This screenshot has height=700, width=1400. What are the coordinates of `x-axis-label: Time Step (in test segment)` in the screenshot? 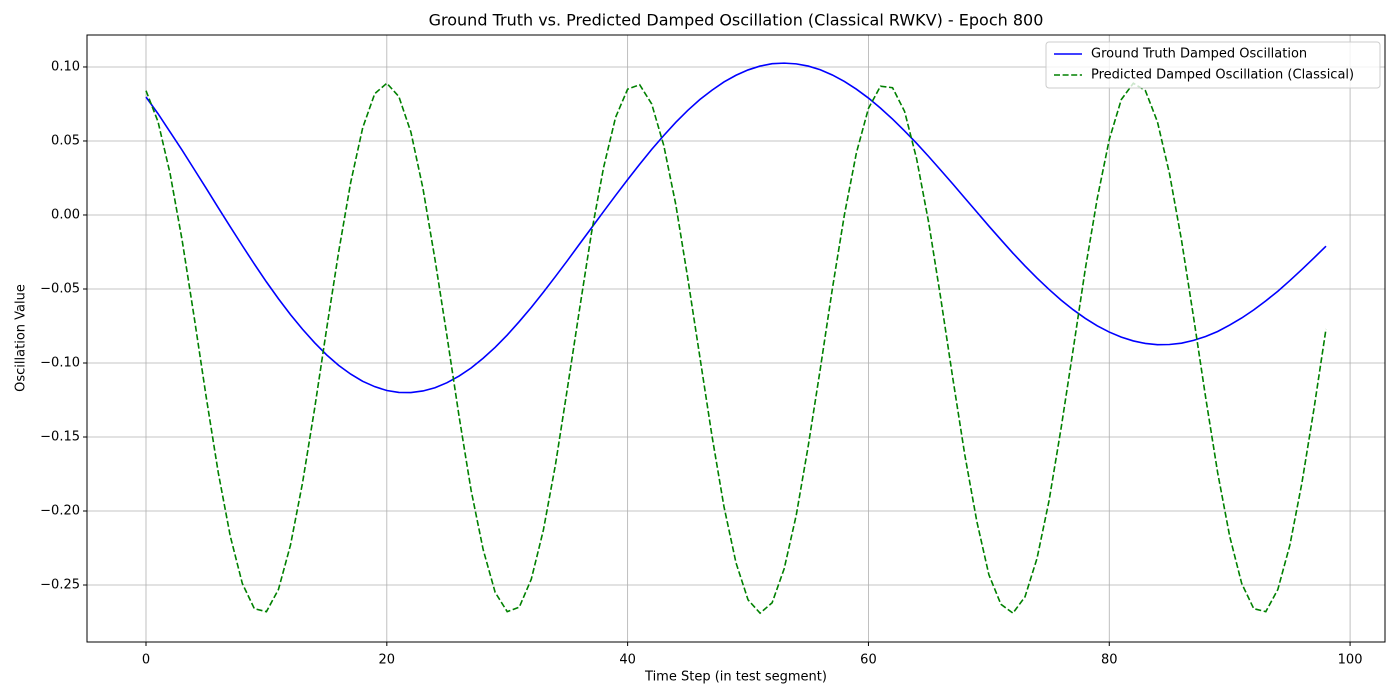 It's located at (735, 677).